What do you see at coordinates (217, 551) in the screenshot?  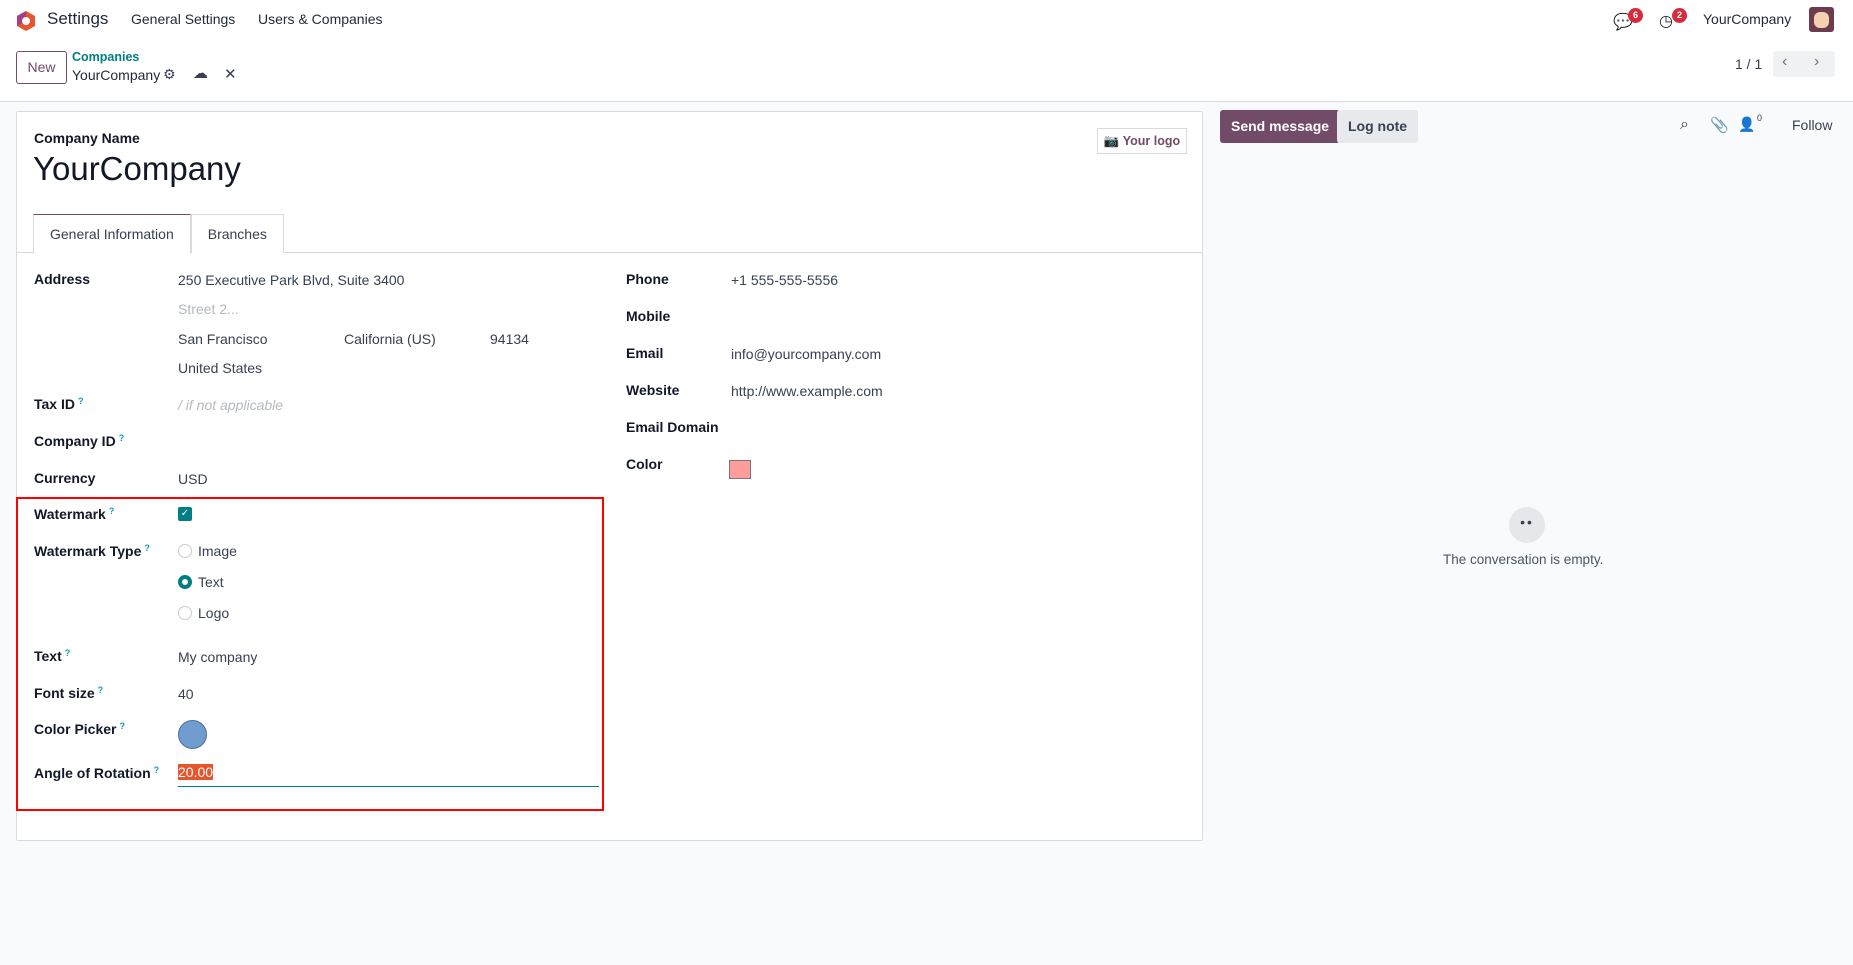 I see `radio-image-label: Image` at bounding box center [217, 551].